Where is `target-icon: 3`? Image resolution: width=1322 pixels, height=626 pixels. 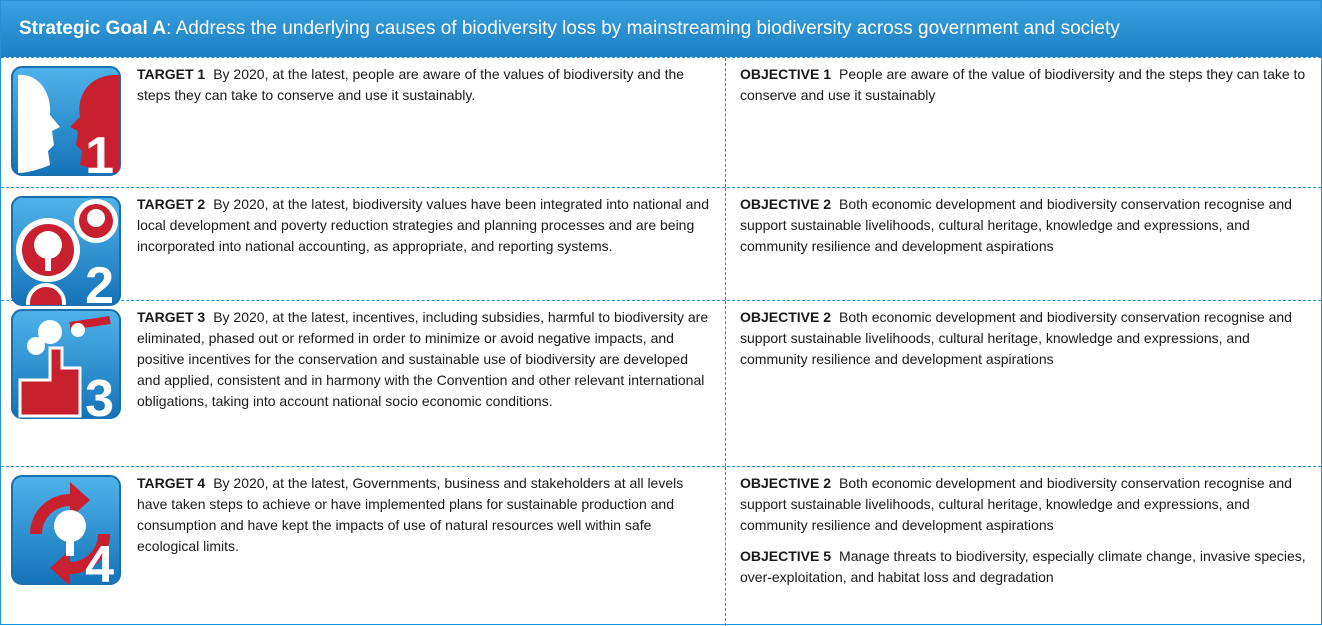
target-icon: 3 is located at coordinates (66, 368).